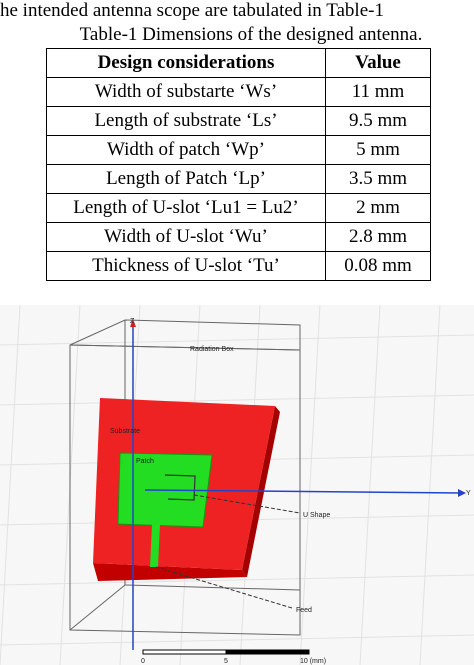 This screenshot has height=665, width=474. Describe the element at coordinates (143, 661) in the screenshot. I see `scale-label: 0` at that location.